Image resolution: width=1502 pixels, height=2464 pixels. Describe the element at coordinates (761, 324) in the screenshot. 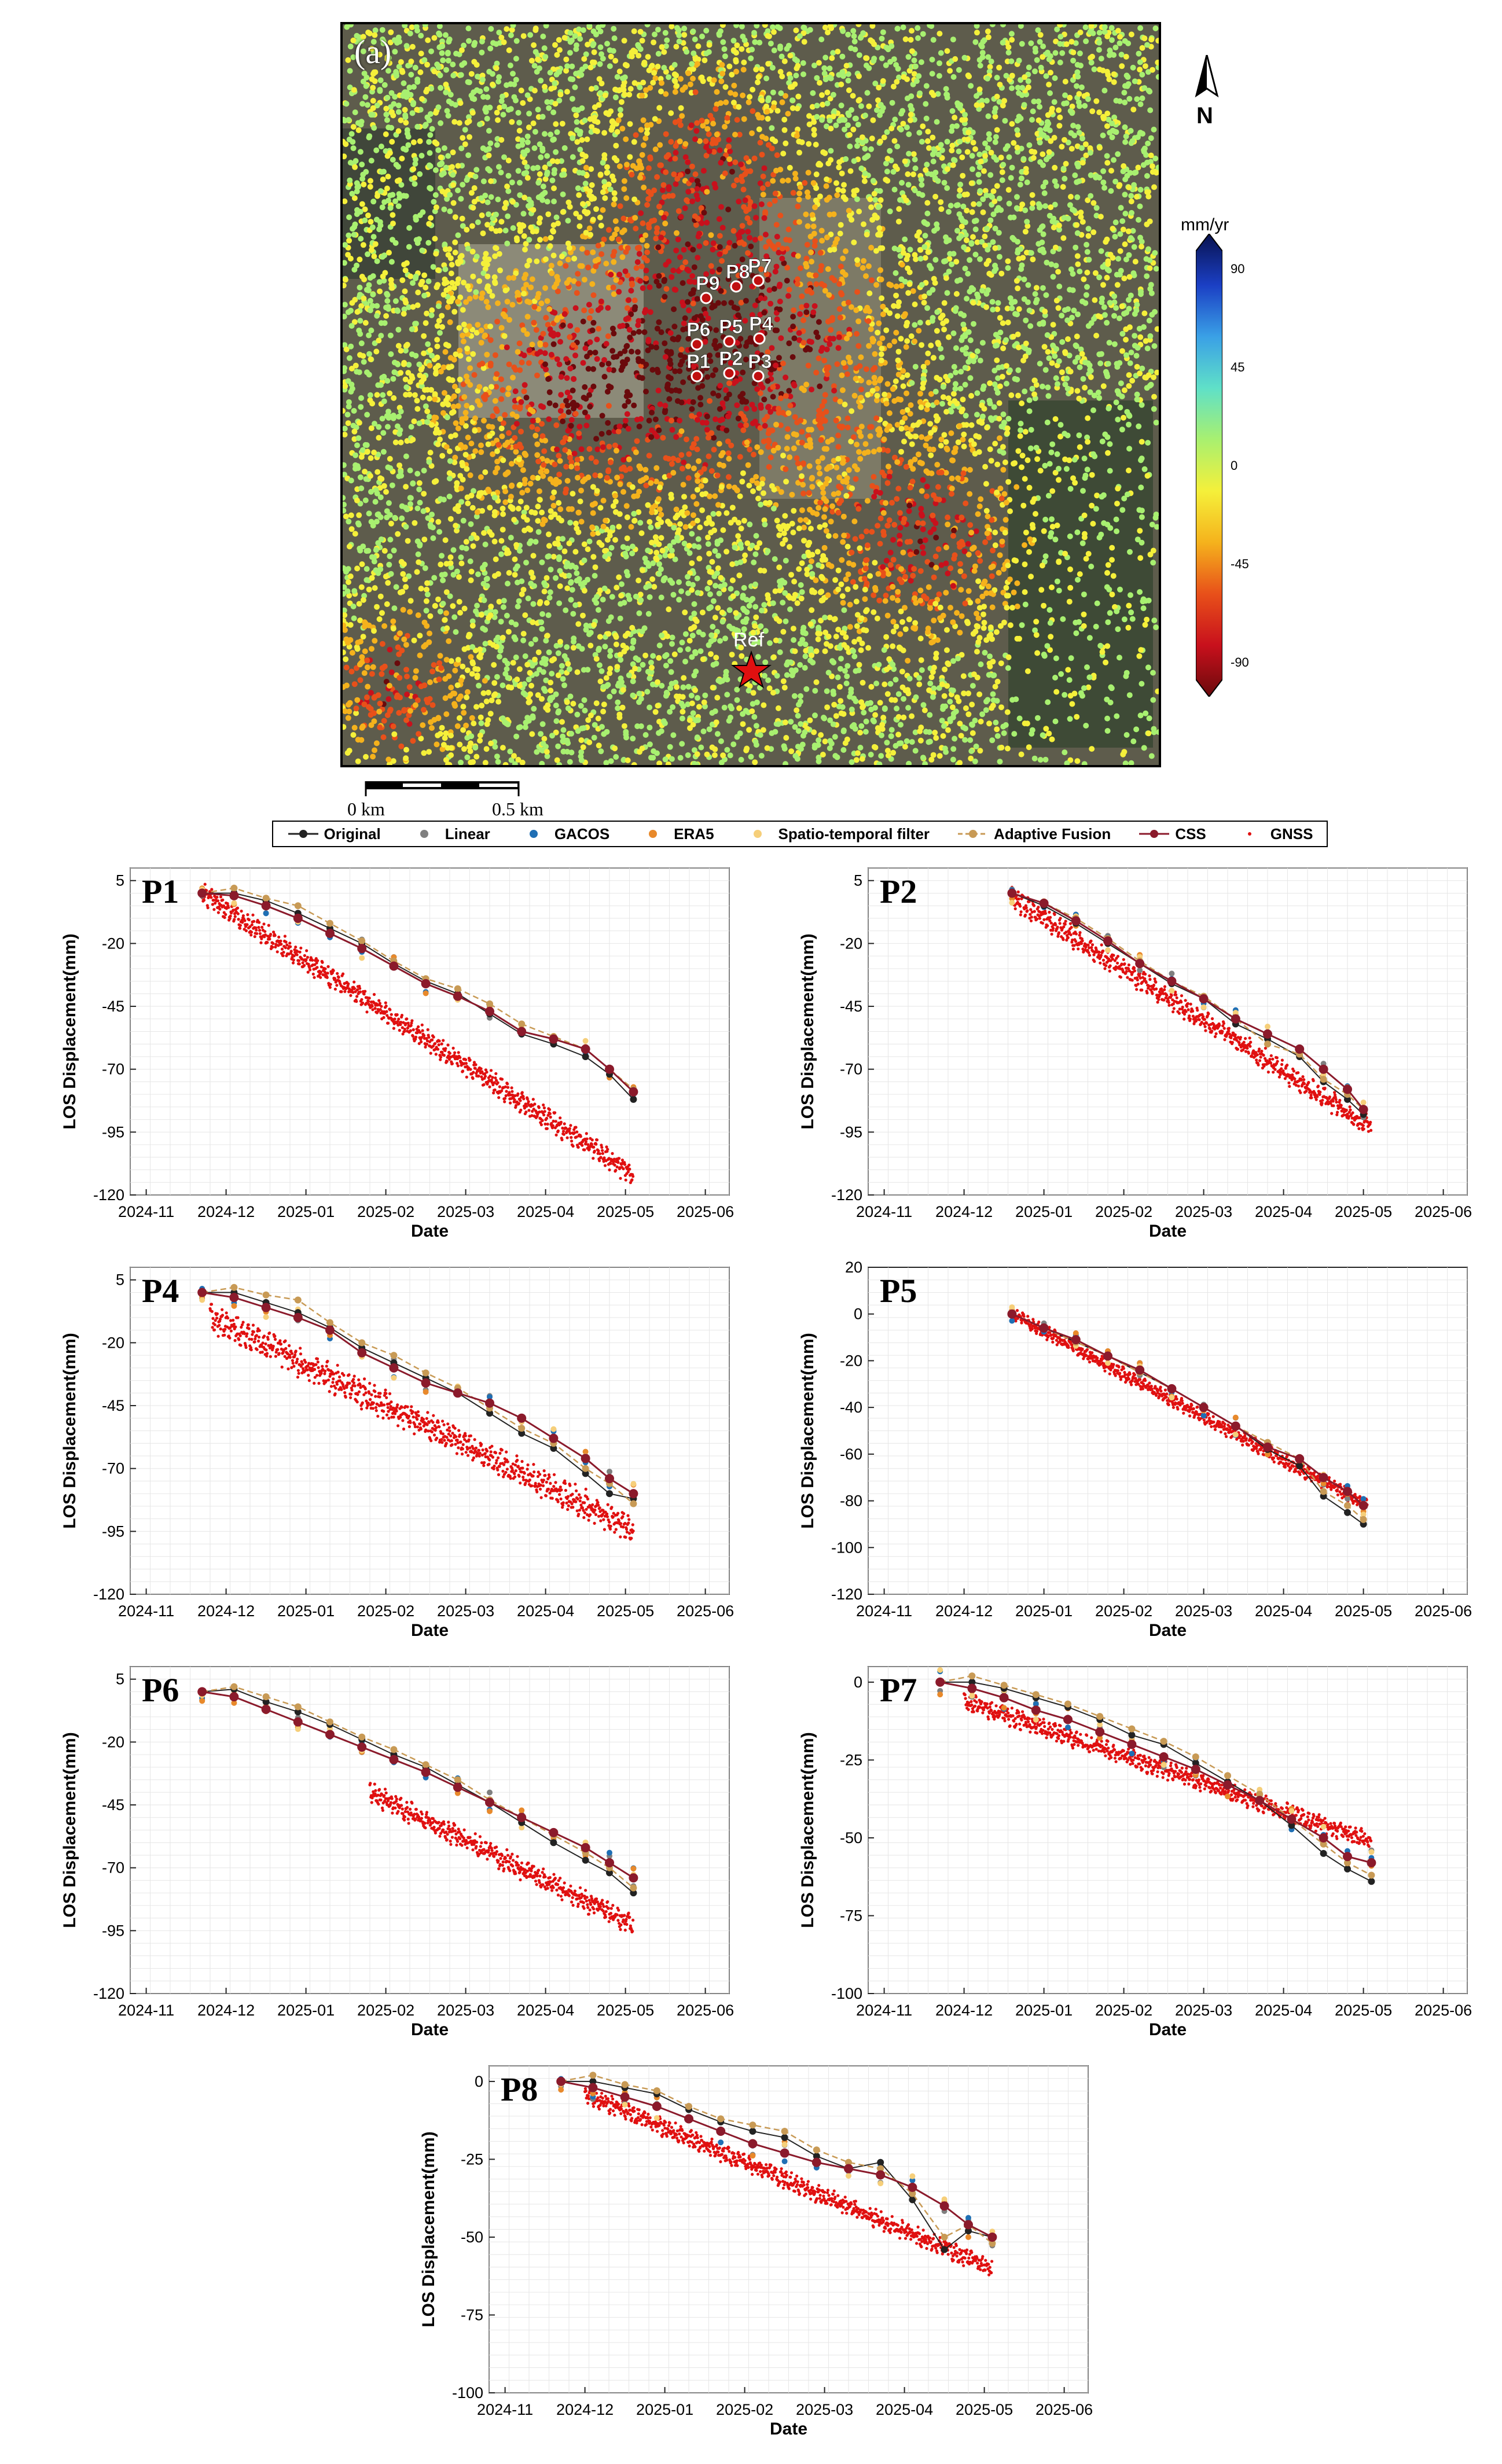

I see `monitoring-point-label: P4` at that location.